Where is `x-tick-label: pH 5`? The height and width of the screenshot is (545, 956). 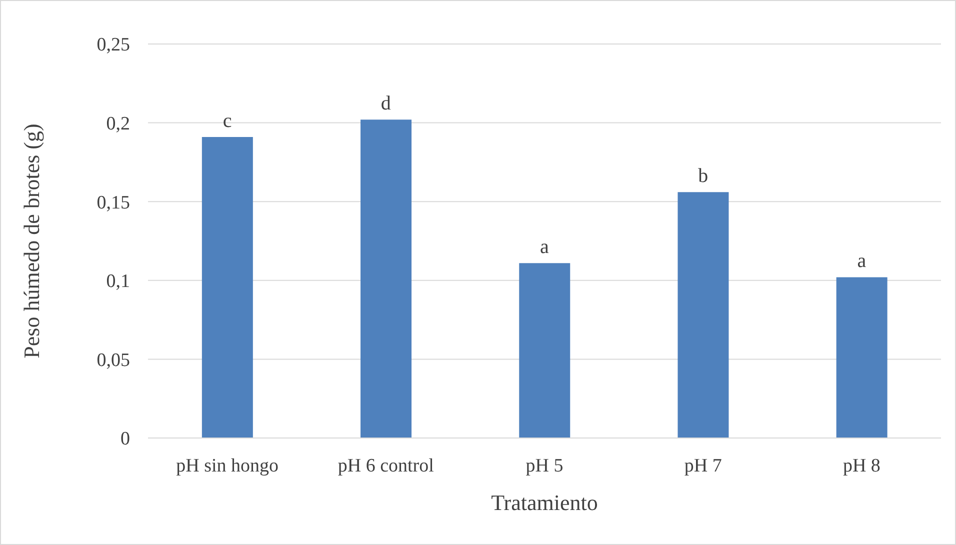 x-tick-label: pH 5 is located at coordinates (545, 465).